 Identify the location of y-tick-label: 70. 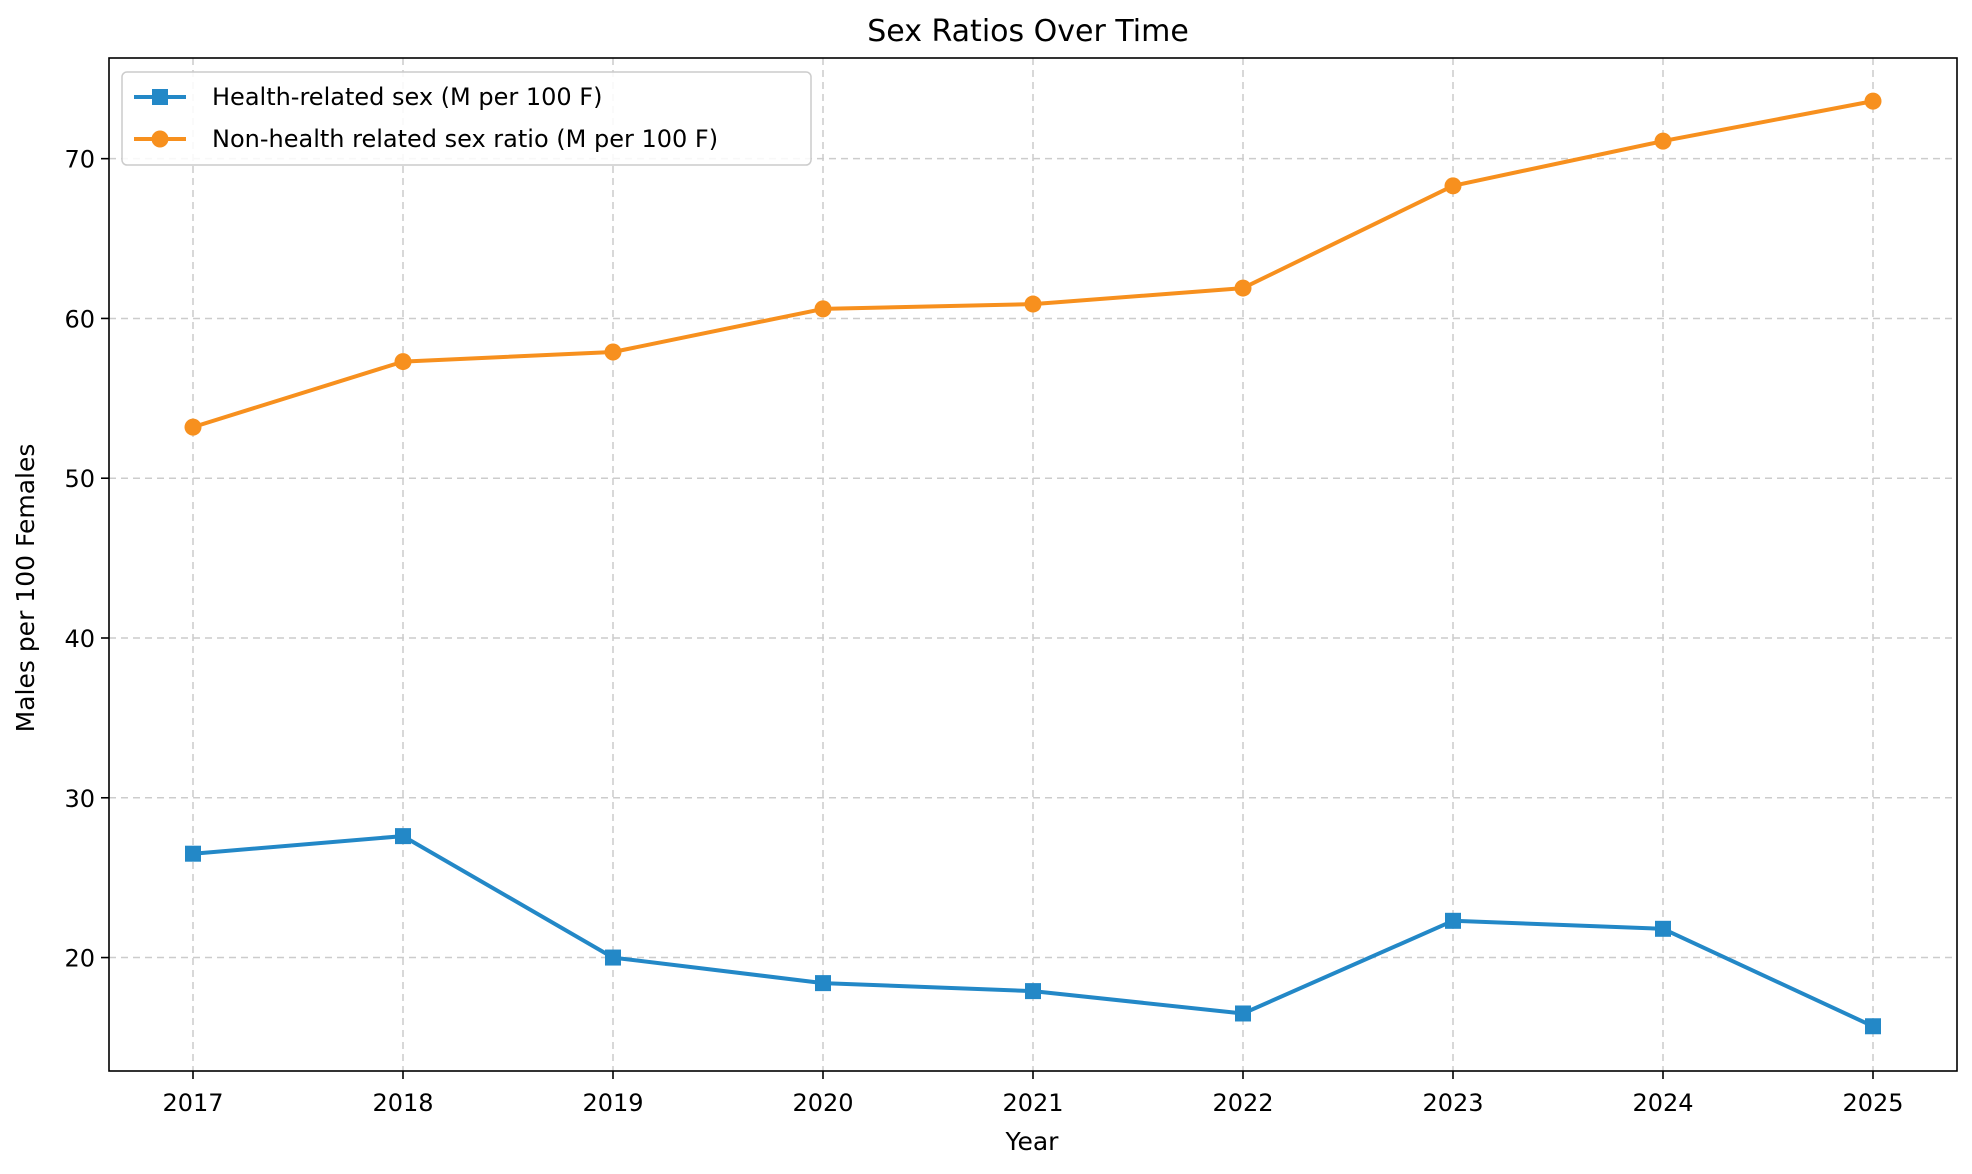
(79, 160).